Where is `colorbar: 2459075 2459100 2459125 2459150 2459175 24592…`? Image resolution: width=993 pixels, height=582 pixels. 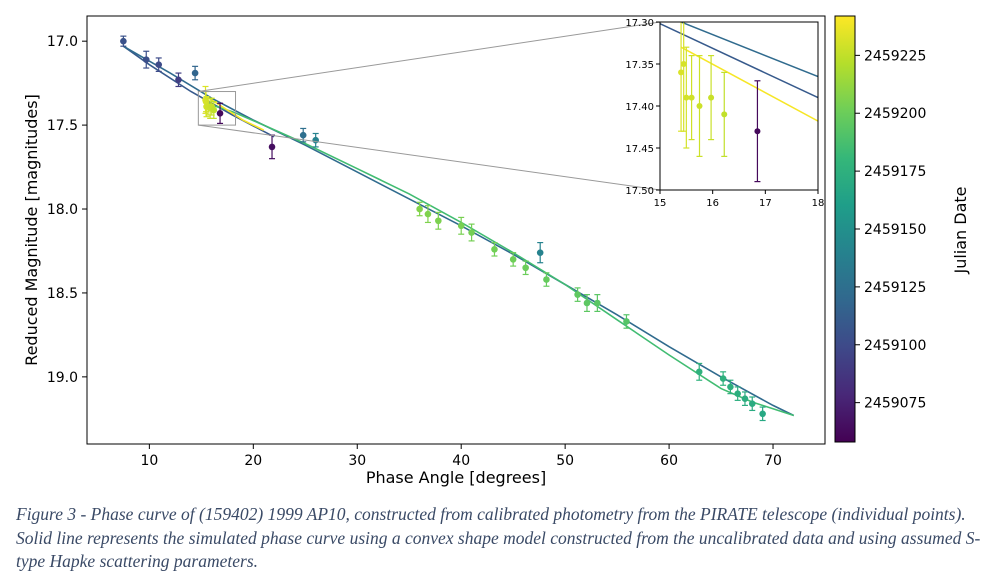 colorbar: 2459075 2459100 2459125 2459150 2459175 24592… is located at coordinates (902, 229).